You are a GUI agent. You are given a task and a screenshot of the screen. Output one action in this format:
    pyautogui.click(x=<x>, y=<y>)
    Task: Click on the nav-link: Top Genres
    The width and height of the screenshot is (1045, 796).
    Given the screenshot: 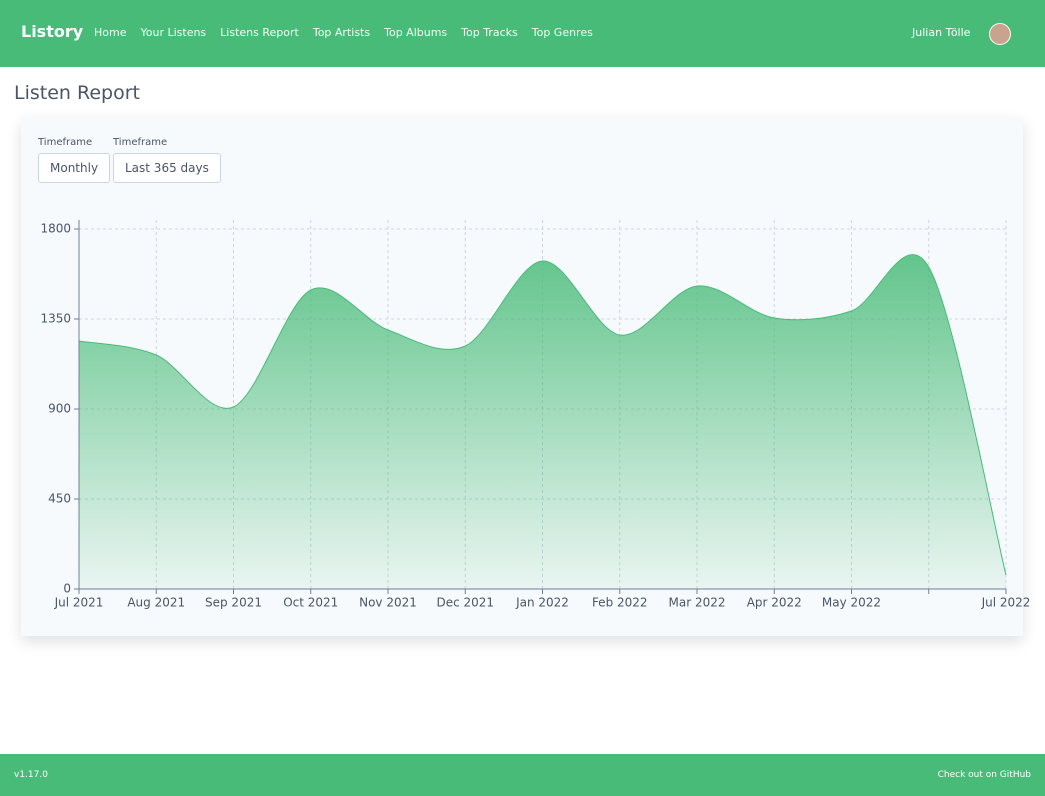 What is the action you would take?
    pyautogui.click(x=562, y=32)
    